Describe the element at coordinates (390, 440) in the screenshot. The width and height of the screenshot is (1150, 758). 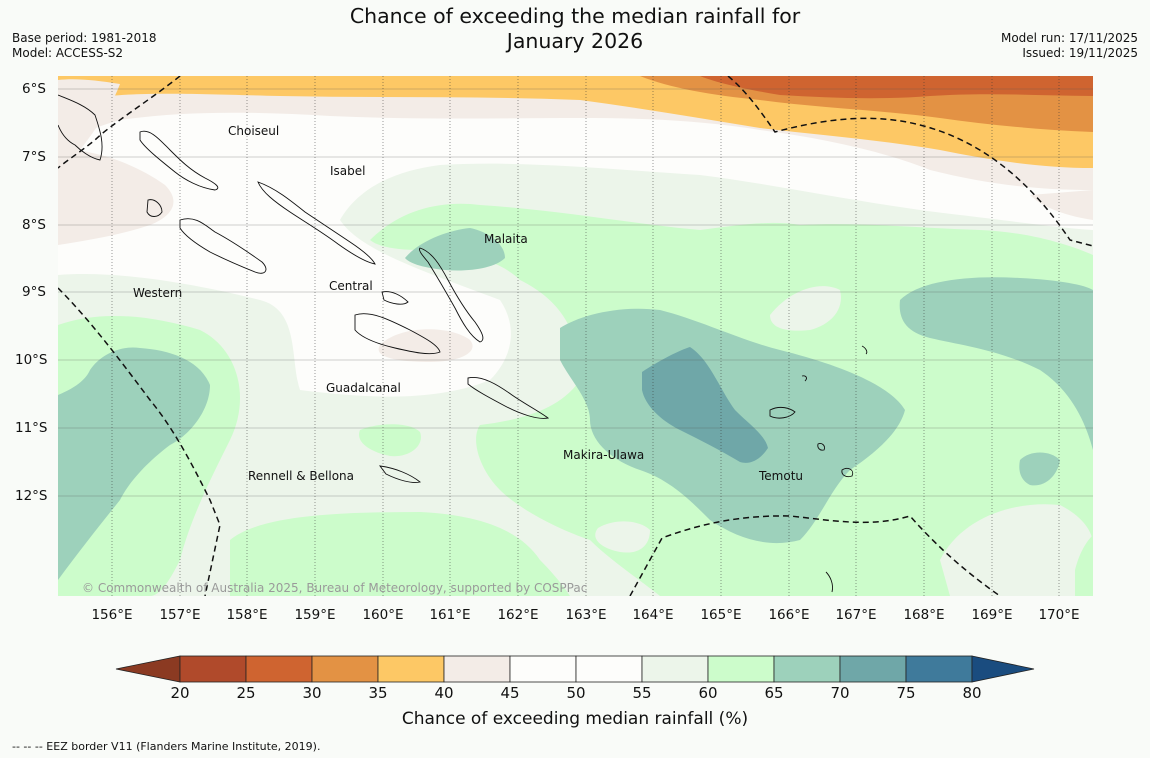
I see `contour-60-65-rennell` at that location.